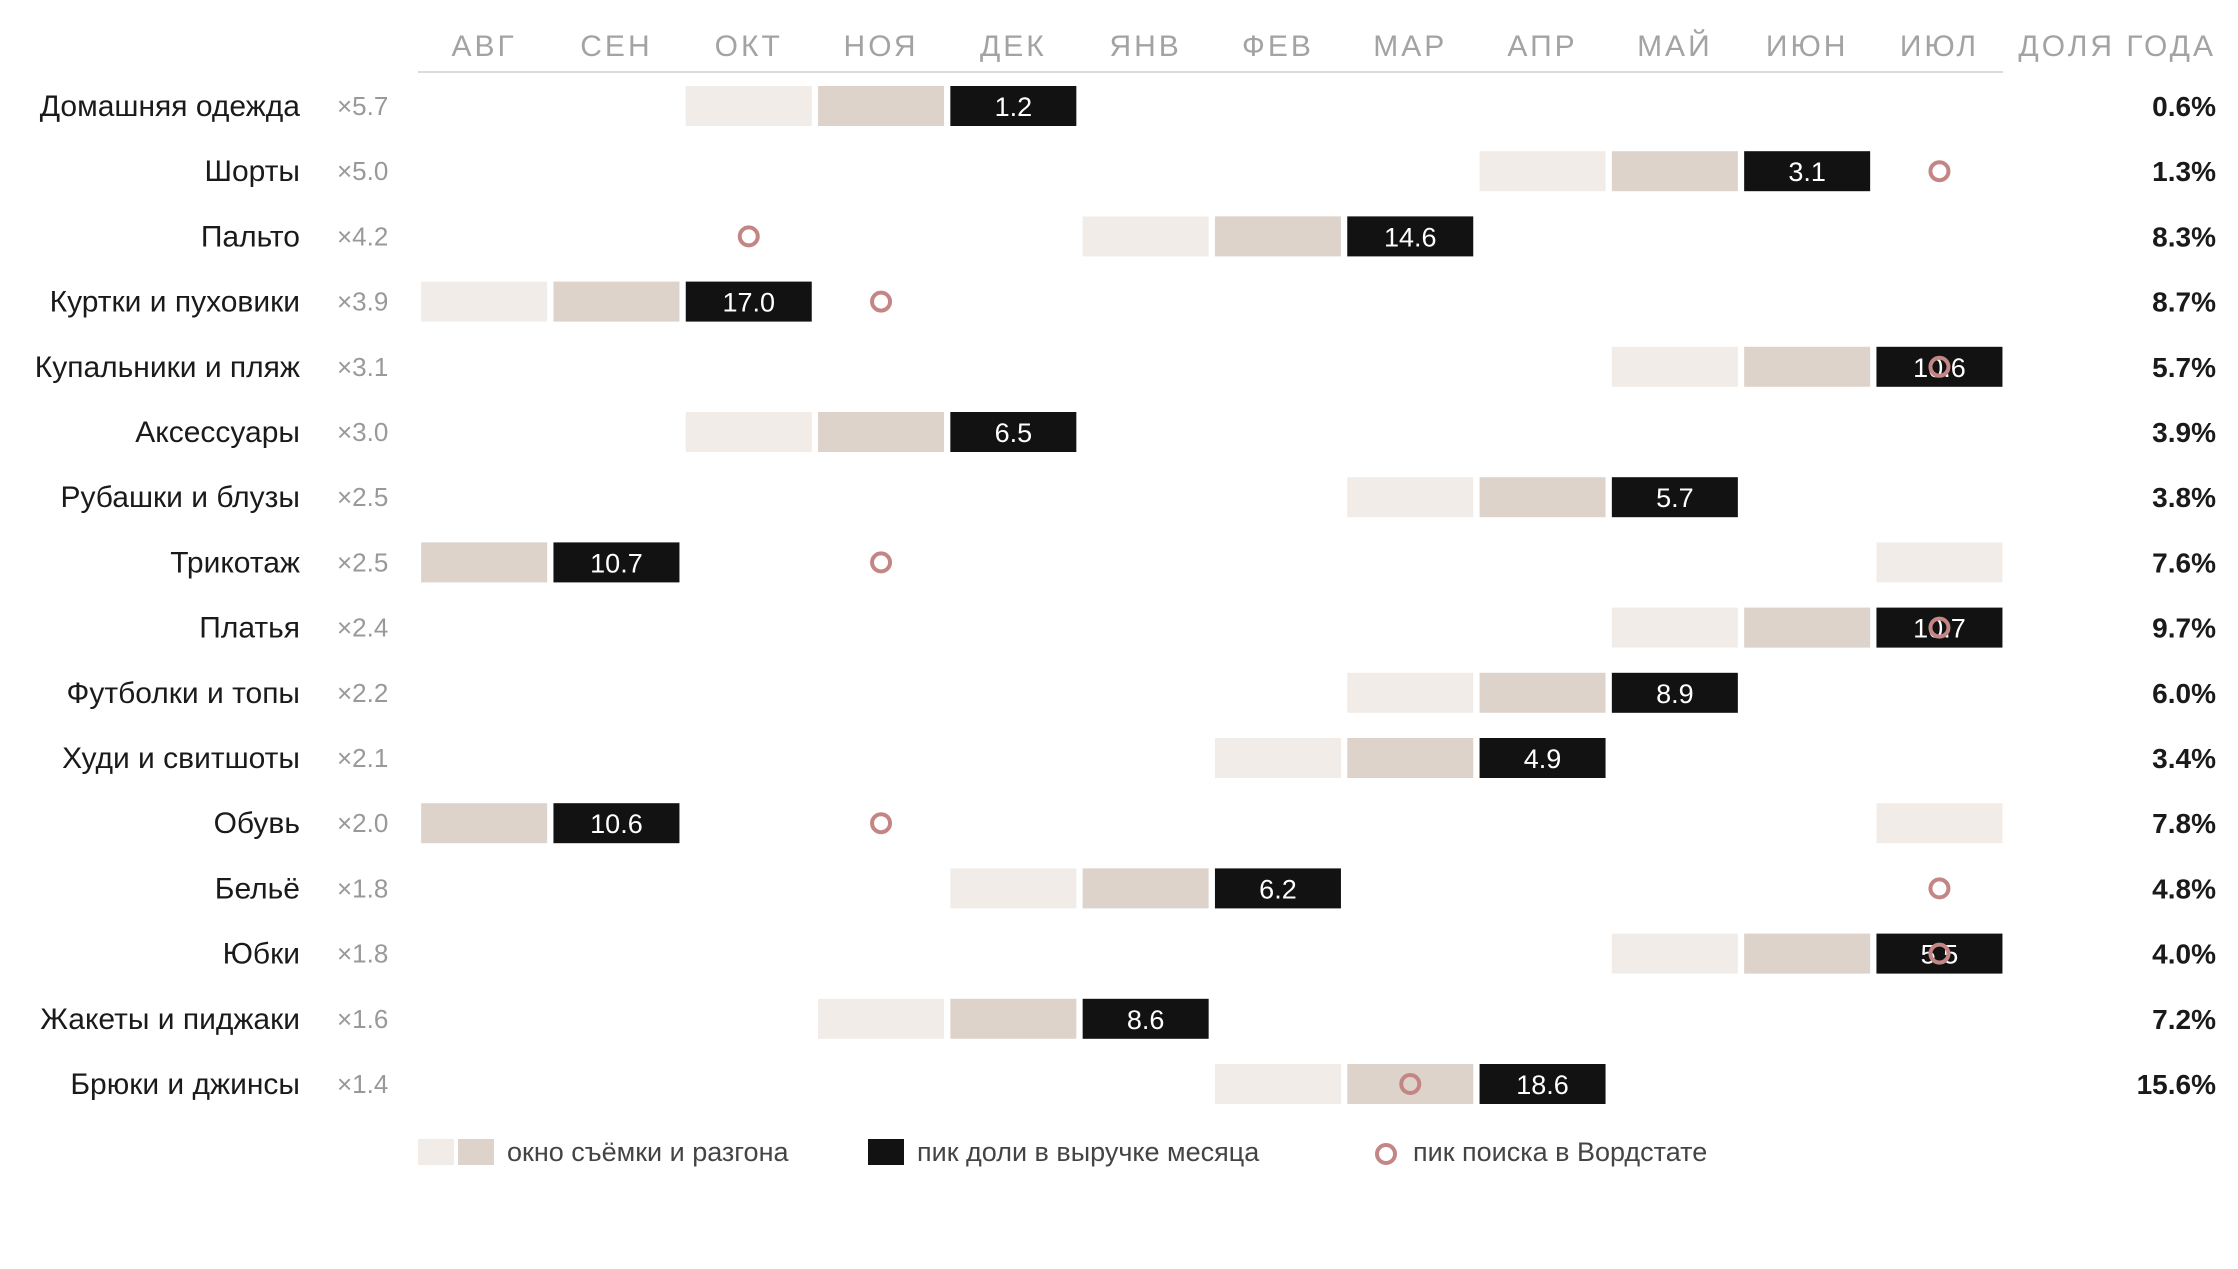 The width and height of the screenshot is (2238, 1269). What do you see at coordinates (2184, 367) in the screenshot?
I see `share-value: 5.7%` at bounding box center [2184, 367].